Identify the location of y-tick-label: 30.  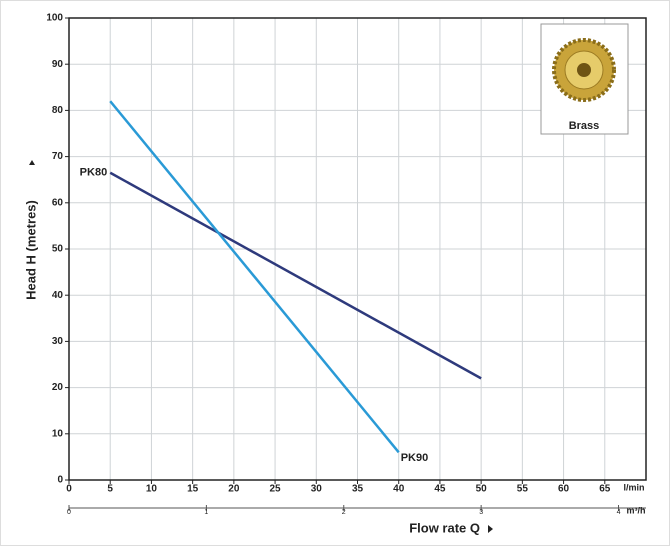
(58, 341).